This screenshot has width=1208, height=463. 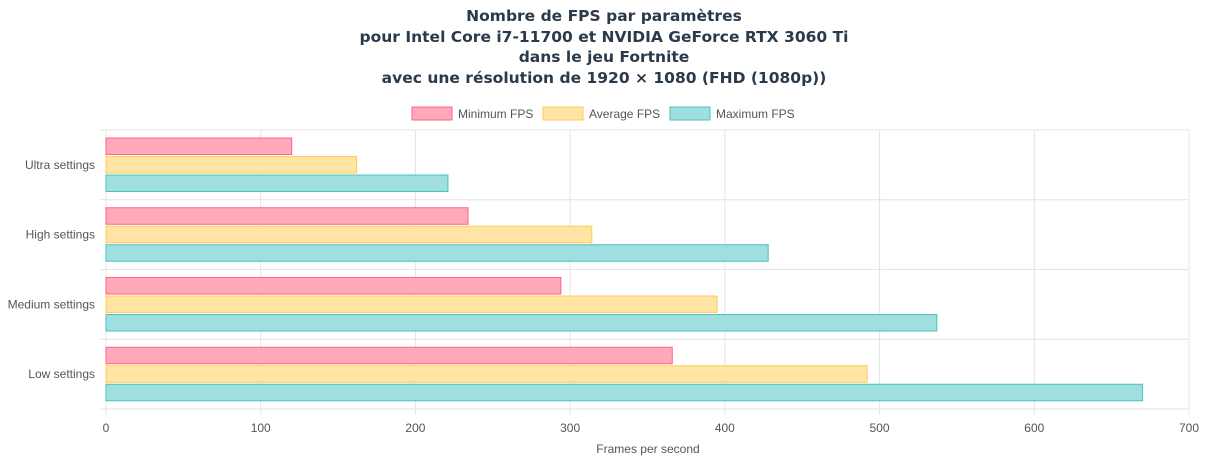 What do you see at coordinates (60, 165) in the screenshot?
I see `y-tick-label: Ultra settings` at bounding box center [60, 165].